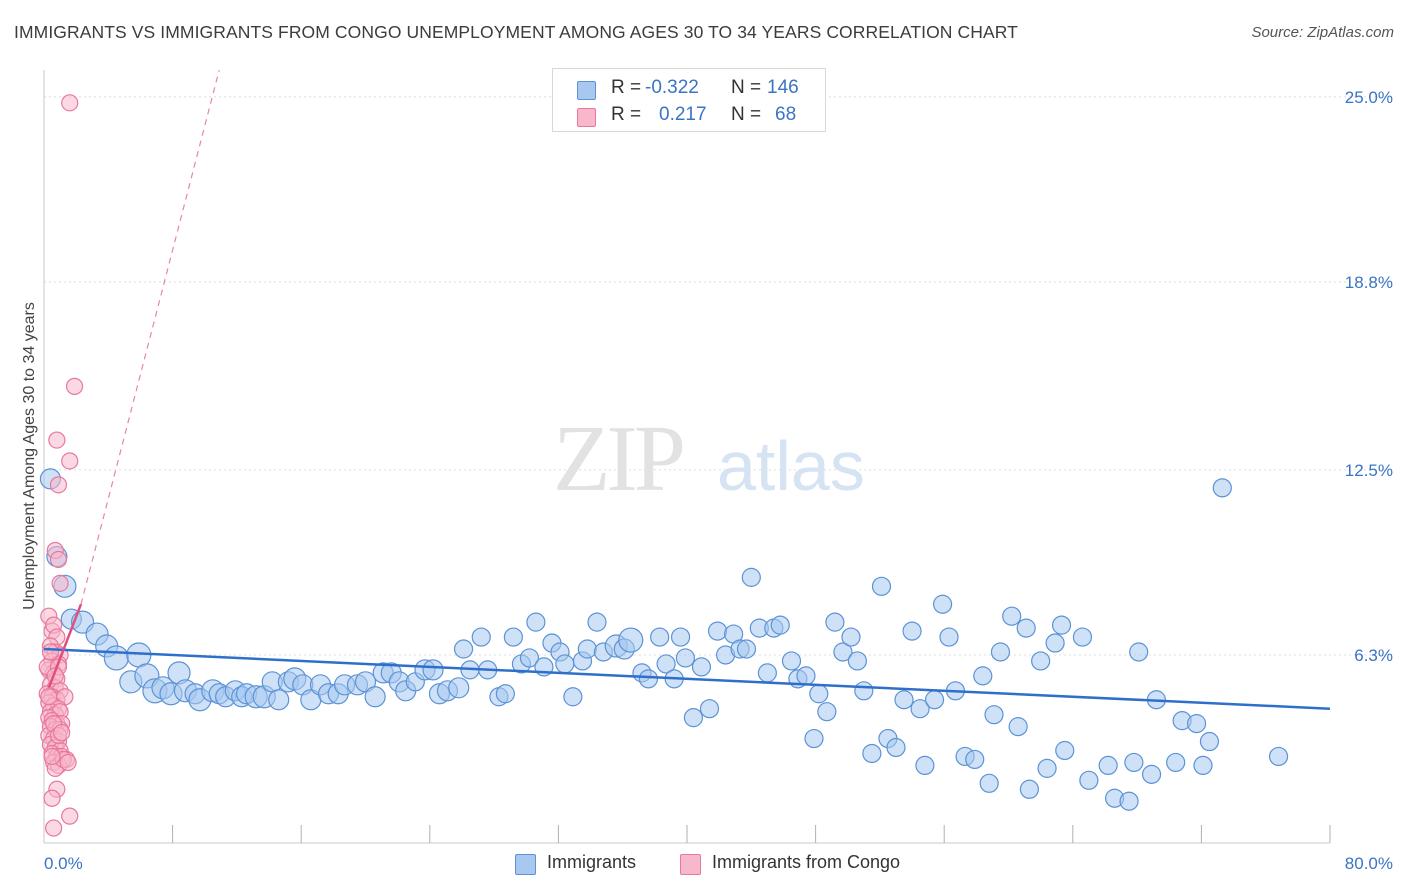 The width and height of the screenshot is (1406, 892). I want to click on y-tick-label-0: 6.3%, so click(1373, 655).